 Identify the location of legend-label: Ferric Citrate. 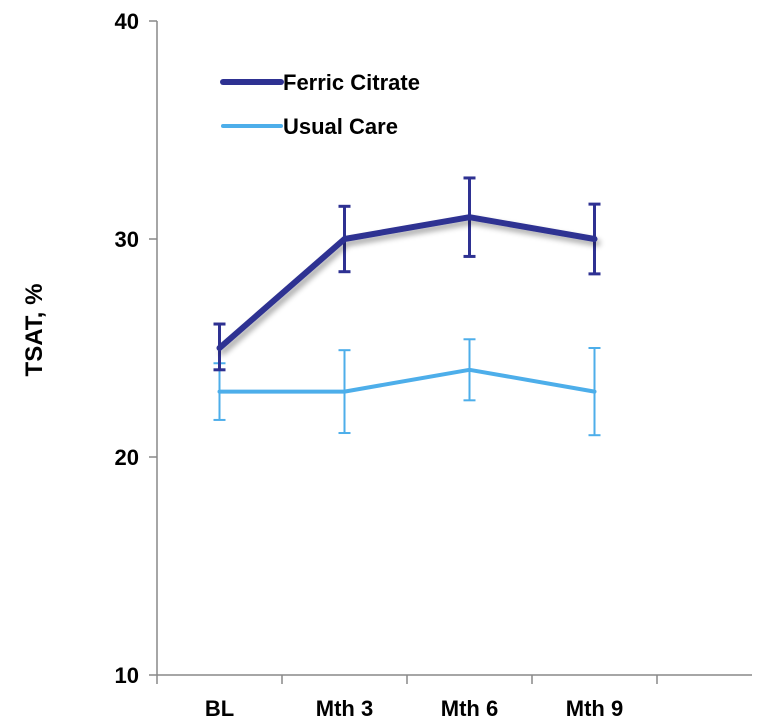
(351, 82).